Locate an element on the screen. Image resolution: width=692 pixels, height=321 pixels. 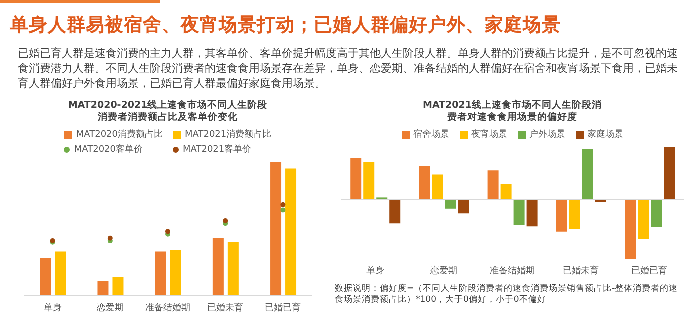
text: 数据说明：偏好度=（不同人生阶段消费者的速食消费场景销售额占比-整体消费者的速食场景消费额占比）*100，大于0偏好，小于0不偏好 is located at coordinates (507, 295).